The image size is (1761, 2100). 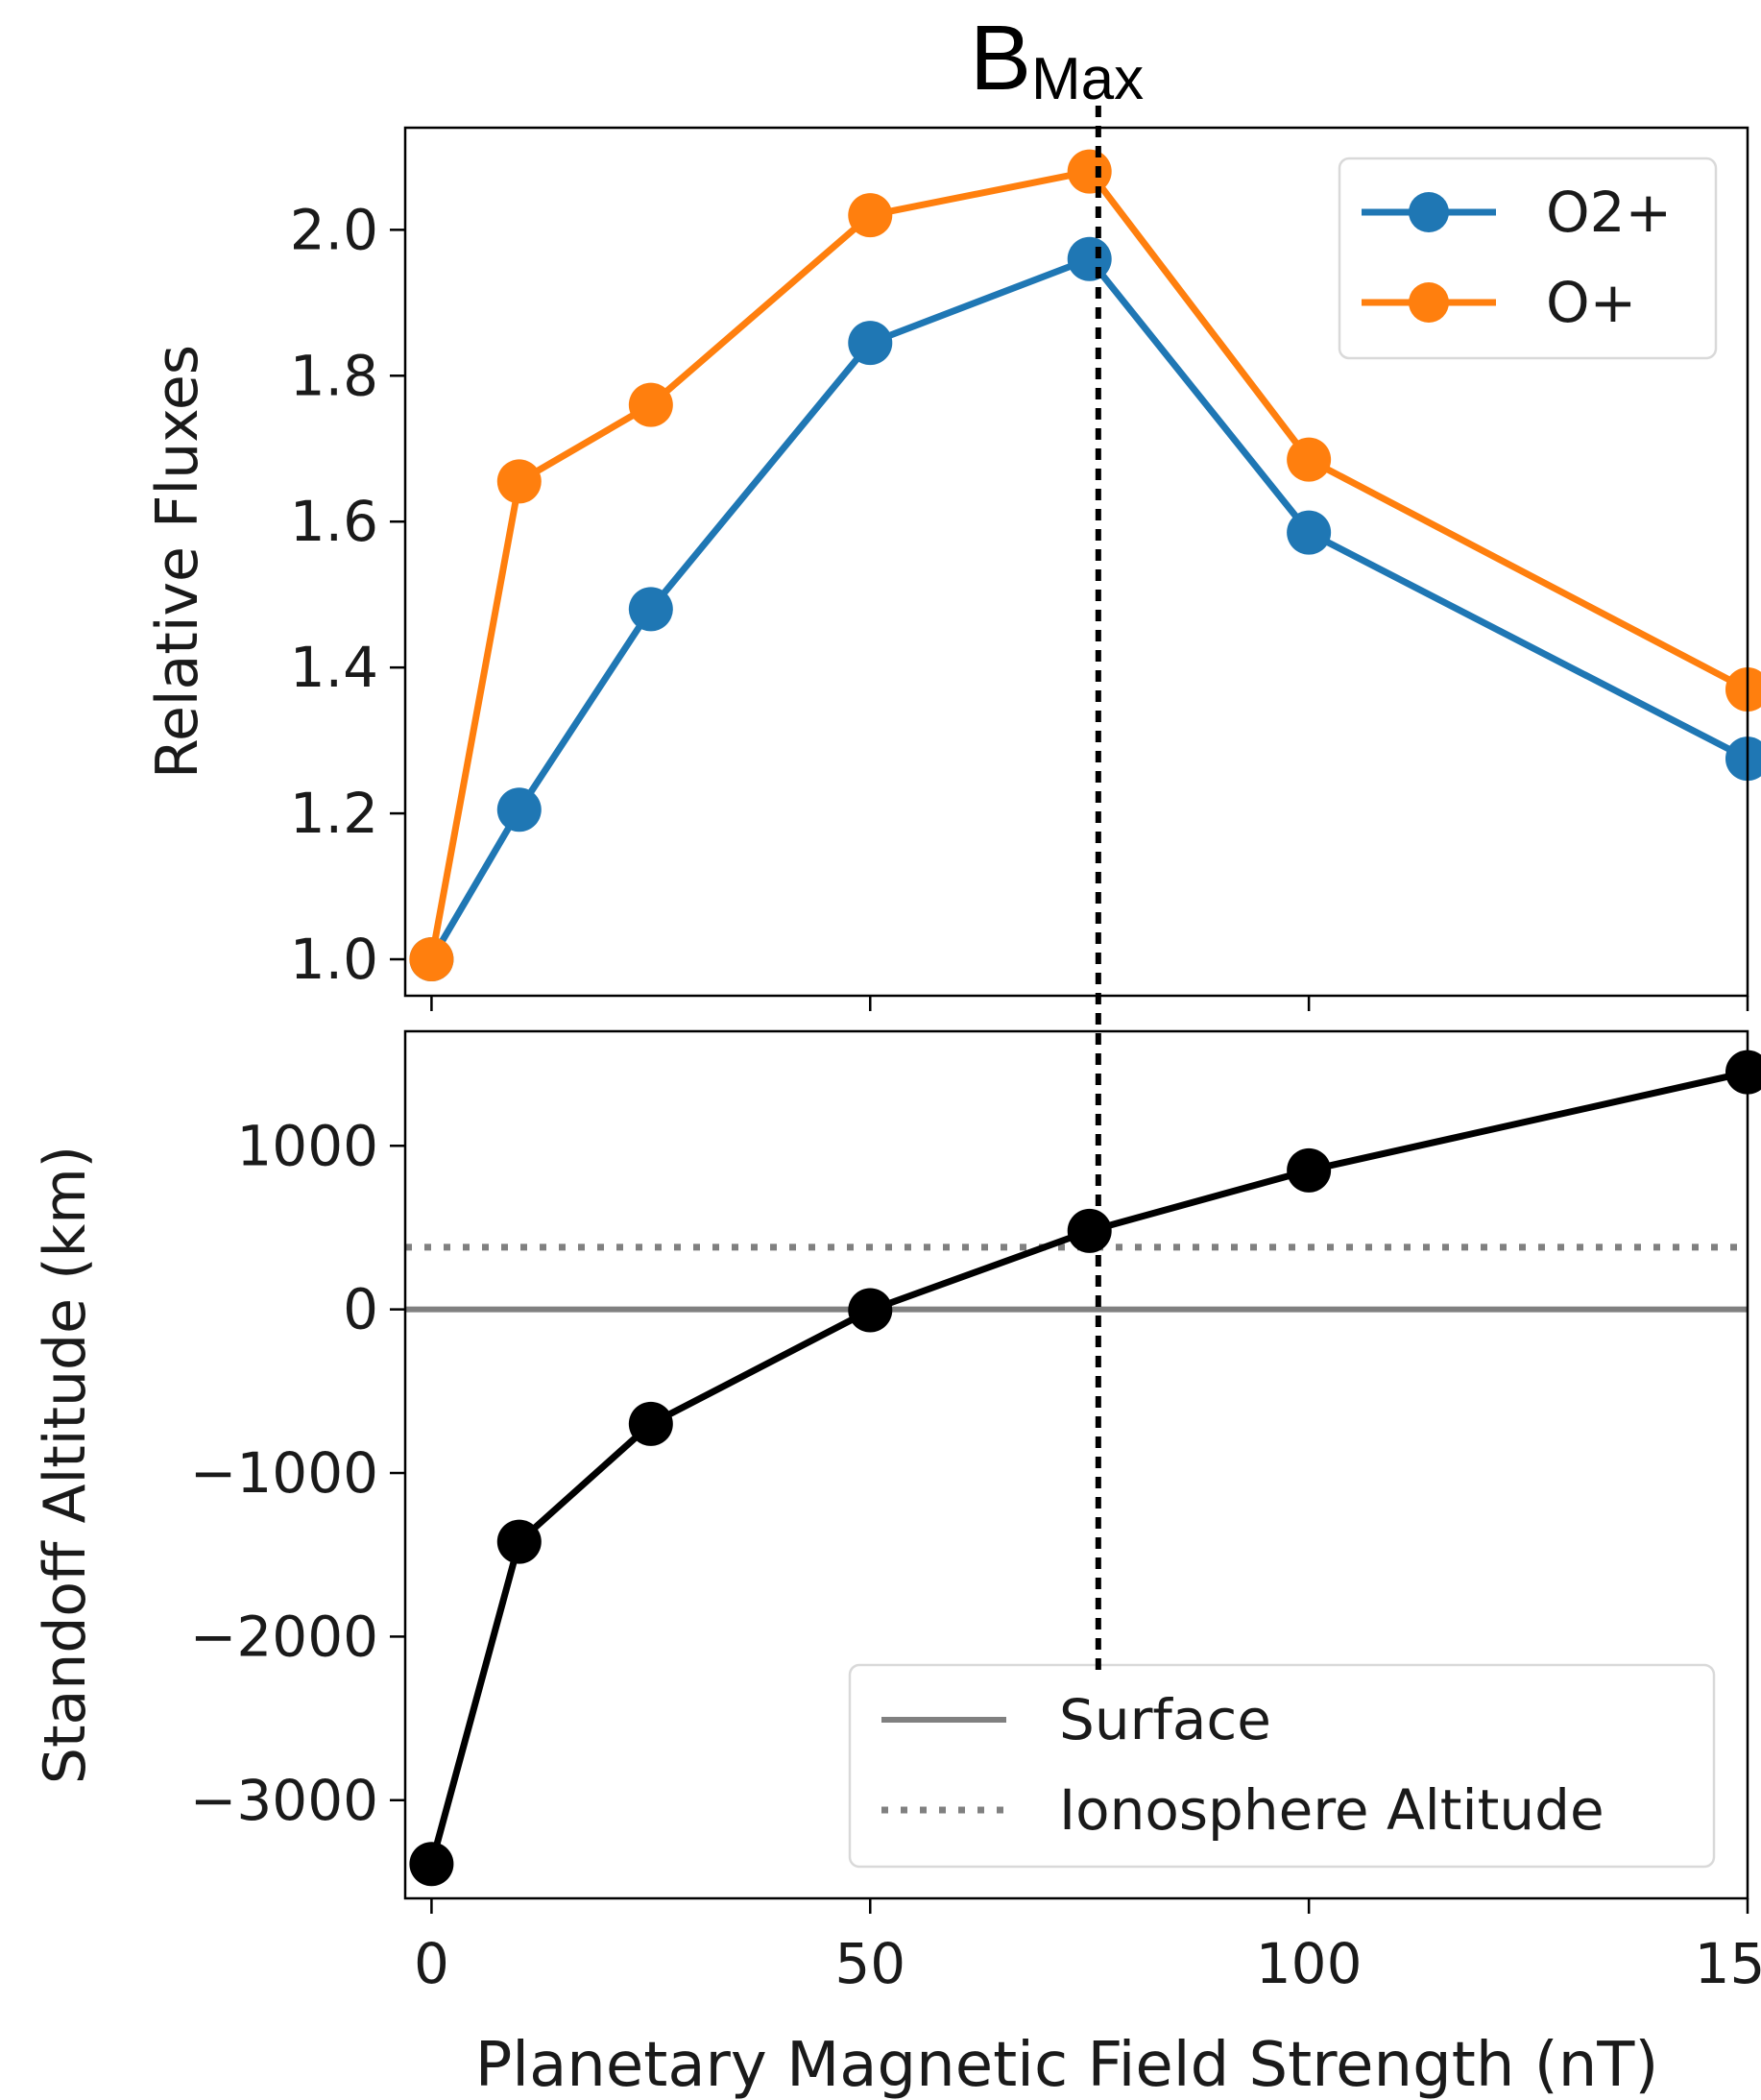 I want to click on altitude-legend-box, so click(x=1282, y=1766).